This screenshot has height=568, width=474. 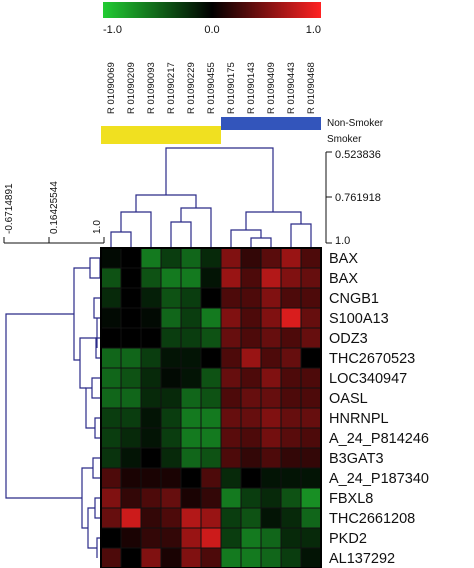 What do you see at coordinates (362, 559) in the screenshot?
I see `gene-label: AL137292` at bounding box center [362, 559].